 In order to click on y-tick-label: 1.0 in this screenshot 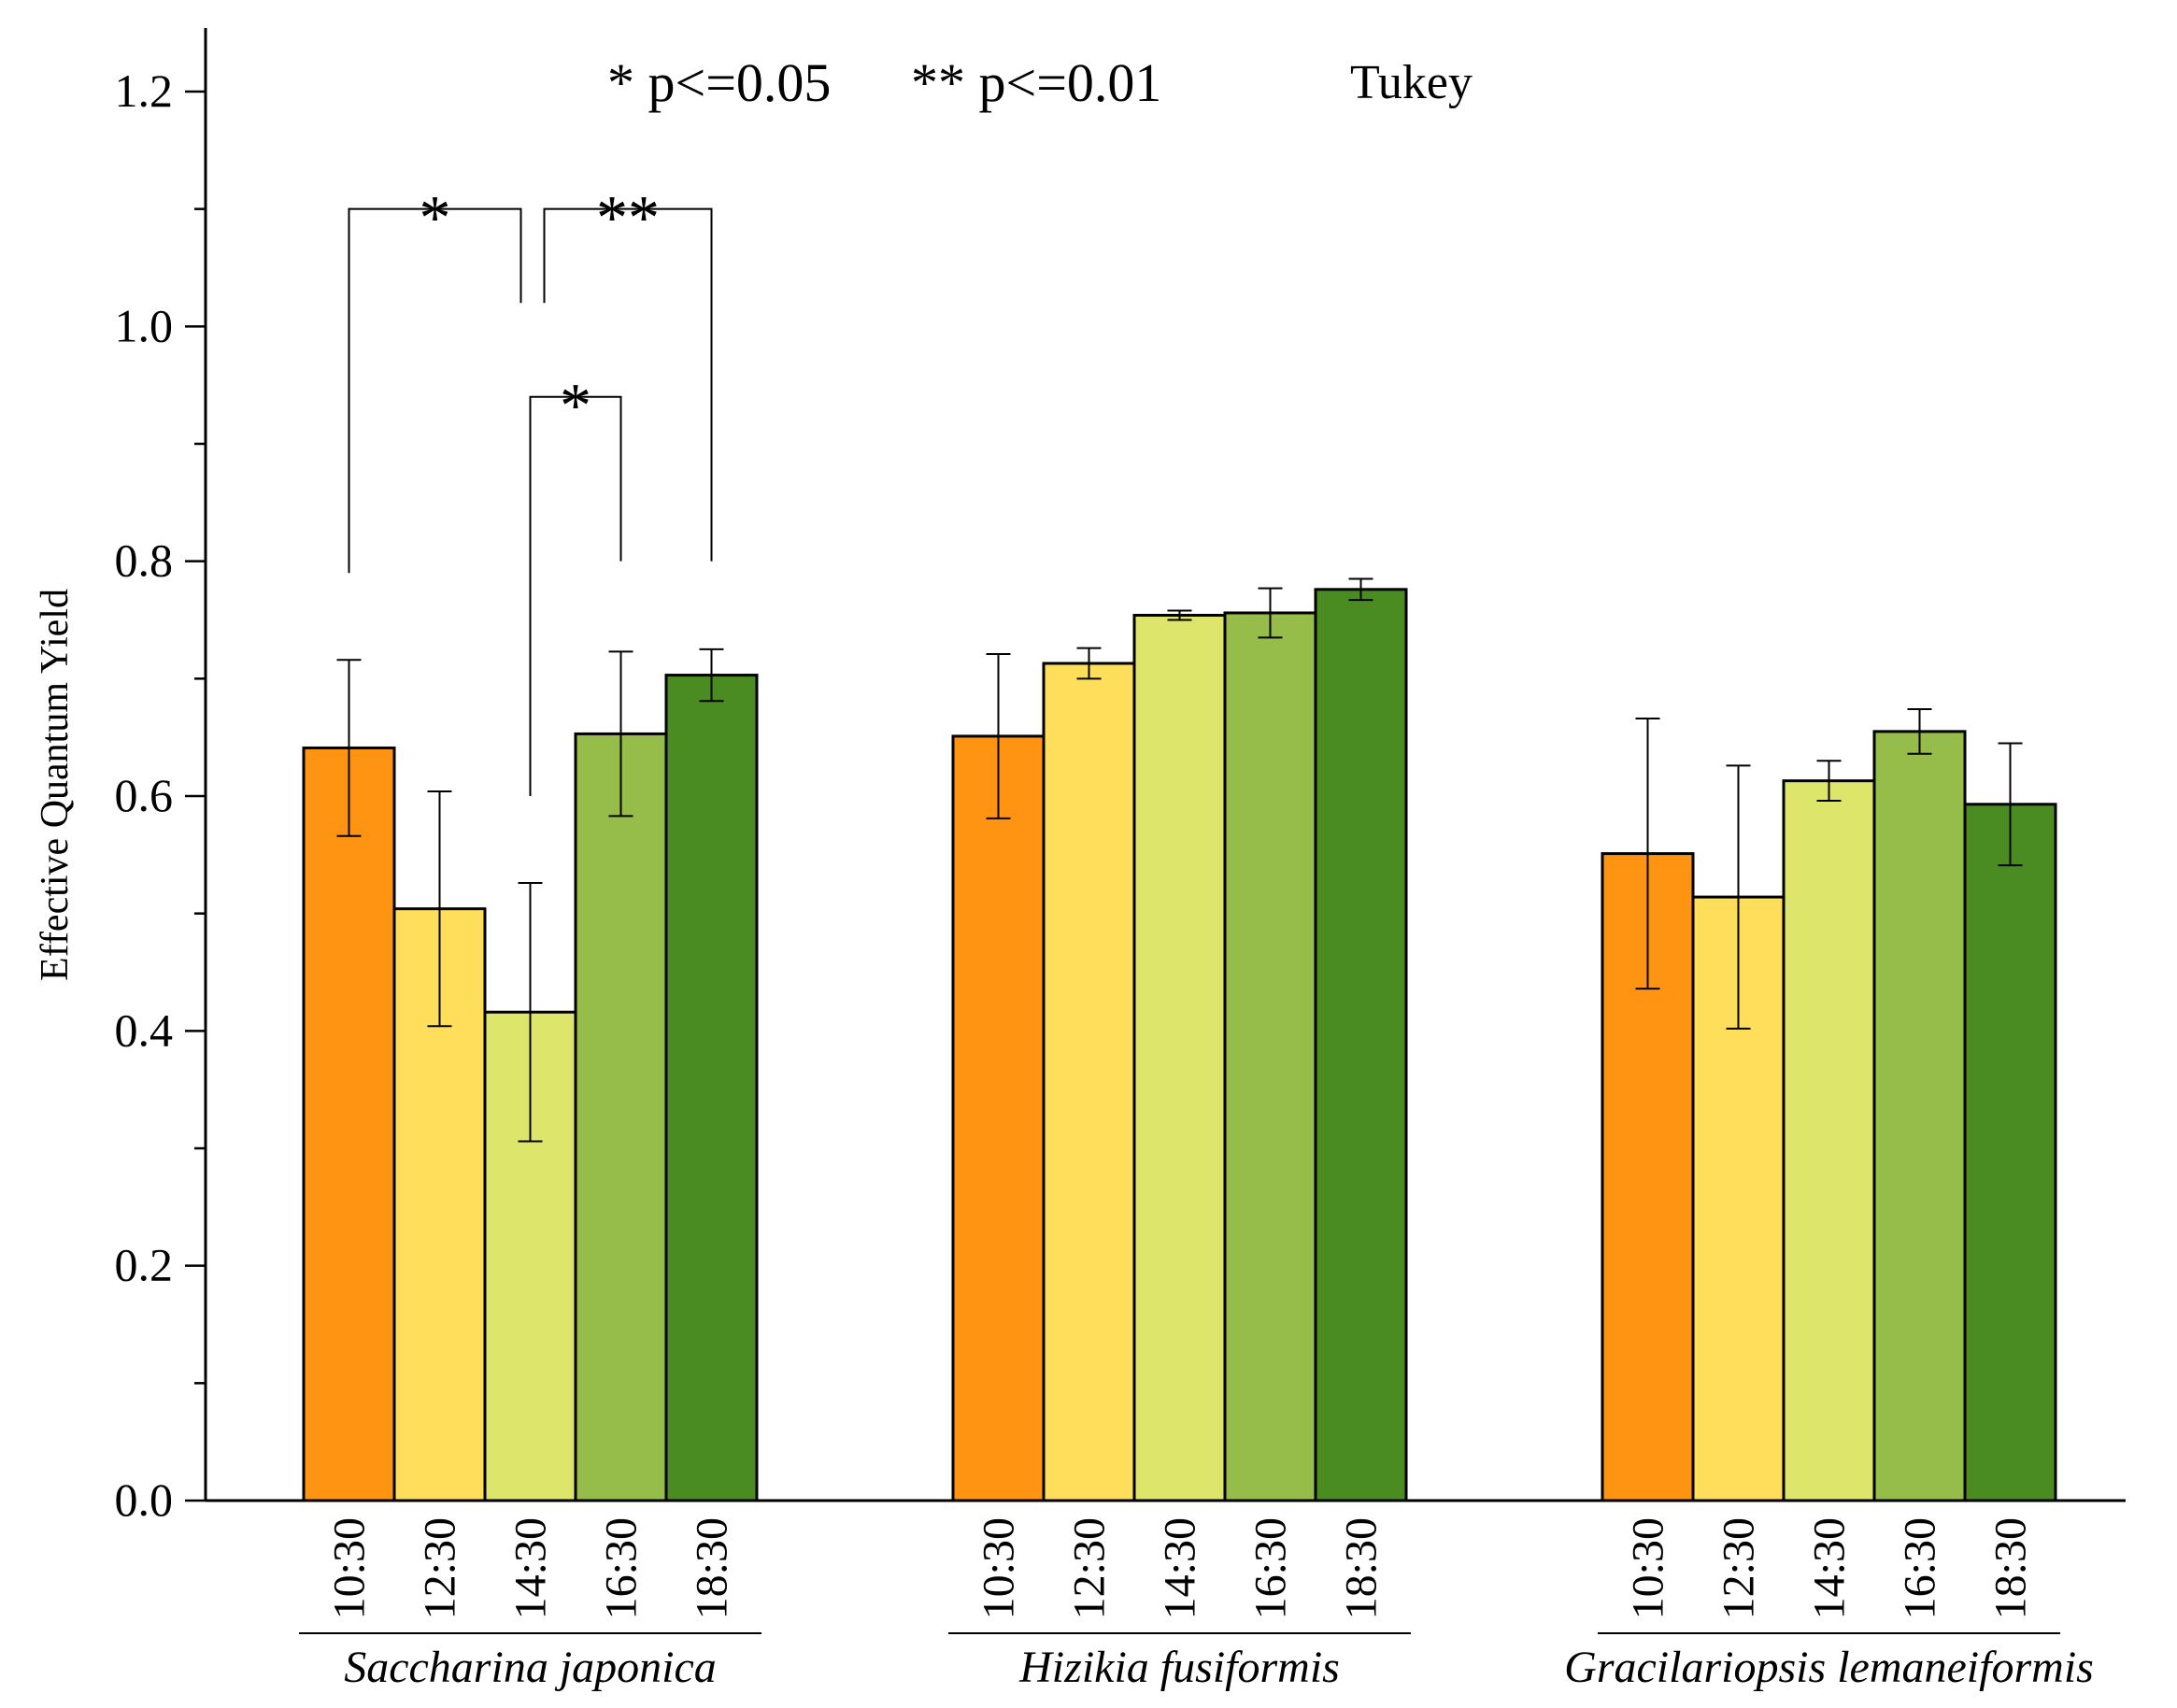, I will do `click(145, 325)`.